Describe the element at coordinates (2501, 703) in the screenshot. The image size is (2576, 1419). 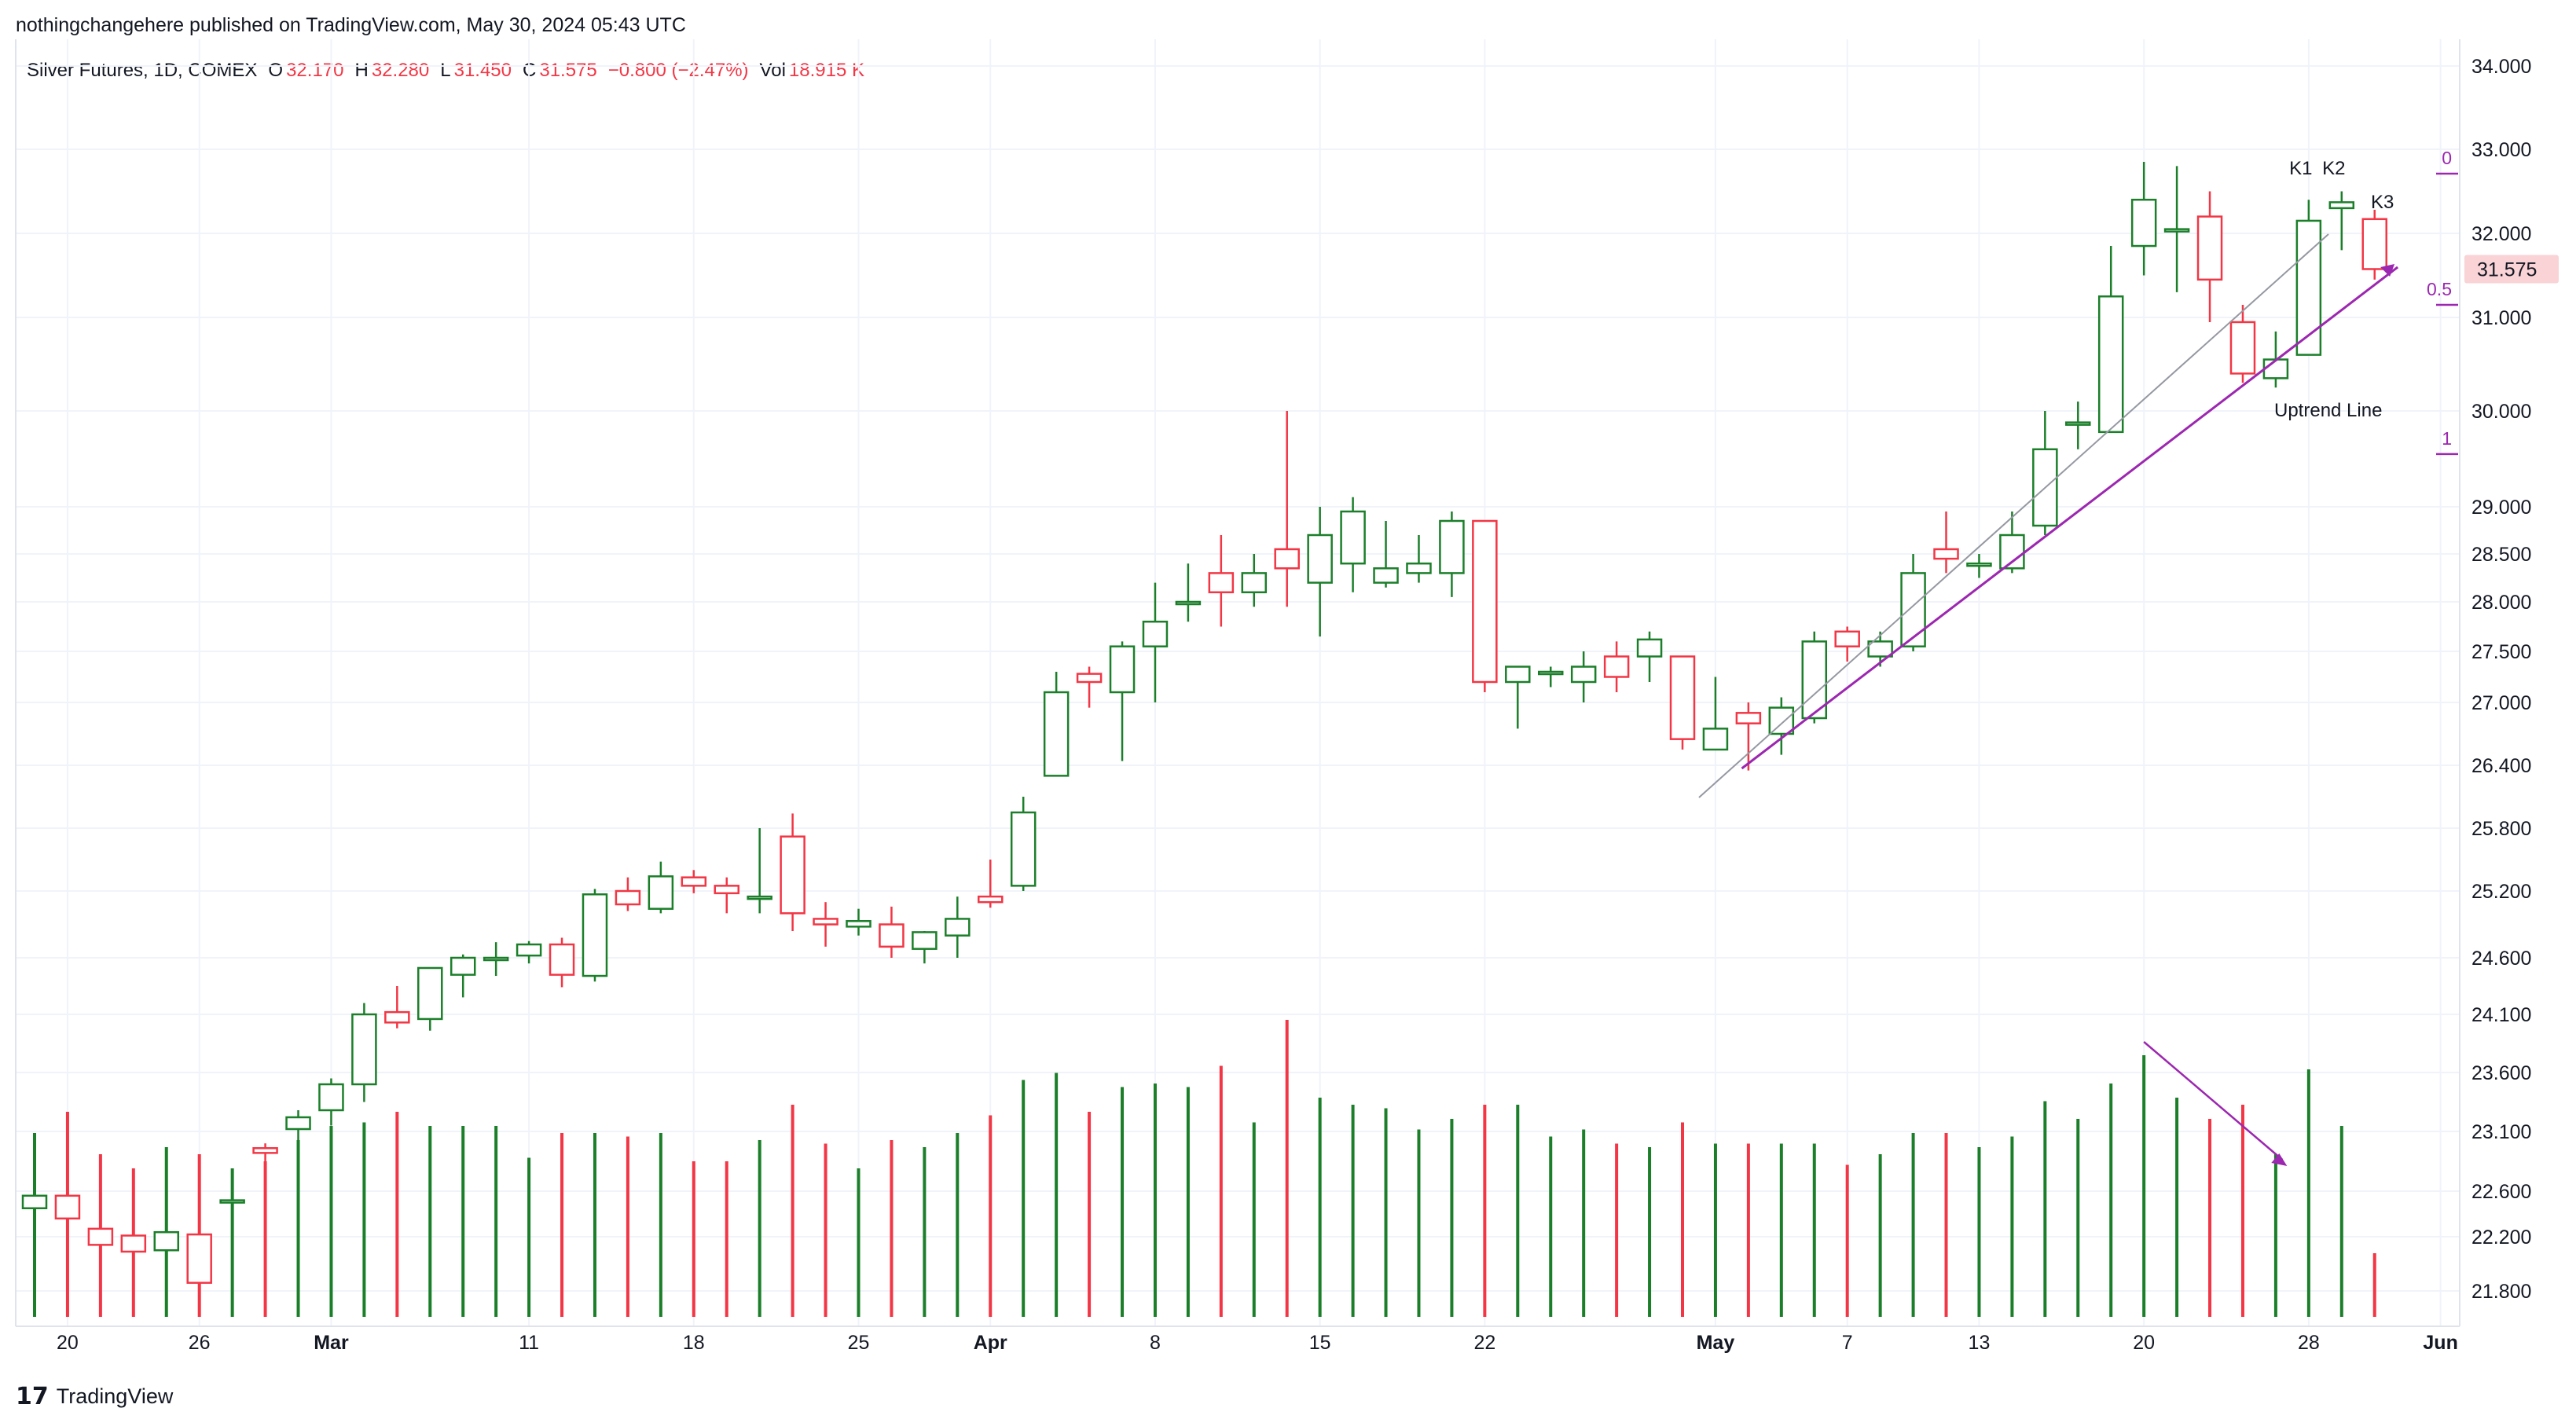
I see `price-tick-label: 27.000` at that location.